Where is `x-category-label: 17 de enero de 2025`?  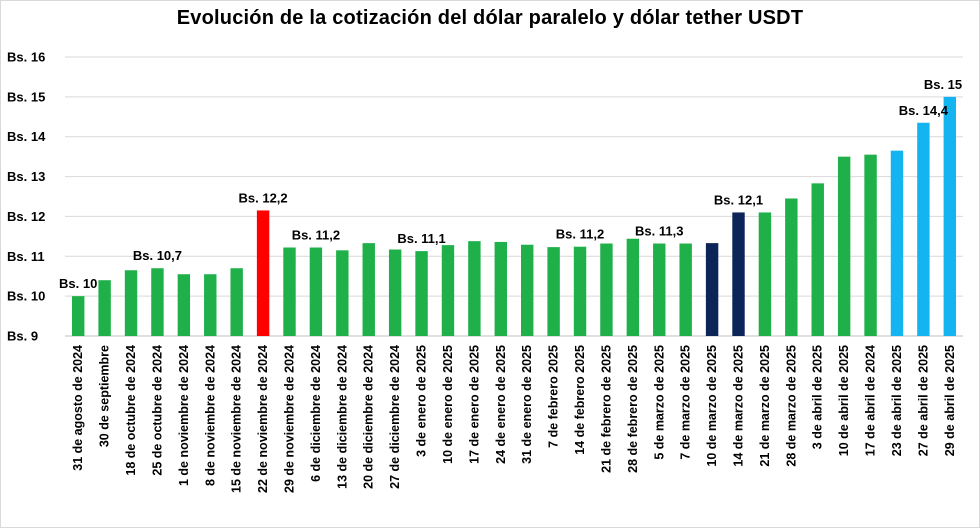 x-category-label: 17 de enero de 2025 is located at coordinates (474, 404).